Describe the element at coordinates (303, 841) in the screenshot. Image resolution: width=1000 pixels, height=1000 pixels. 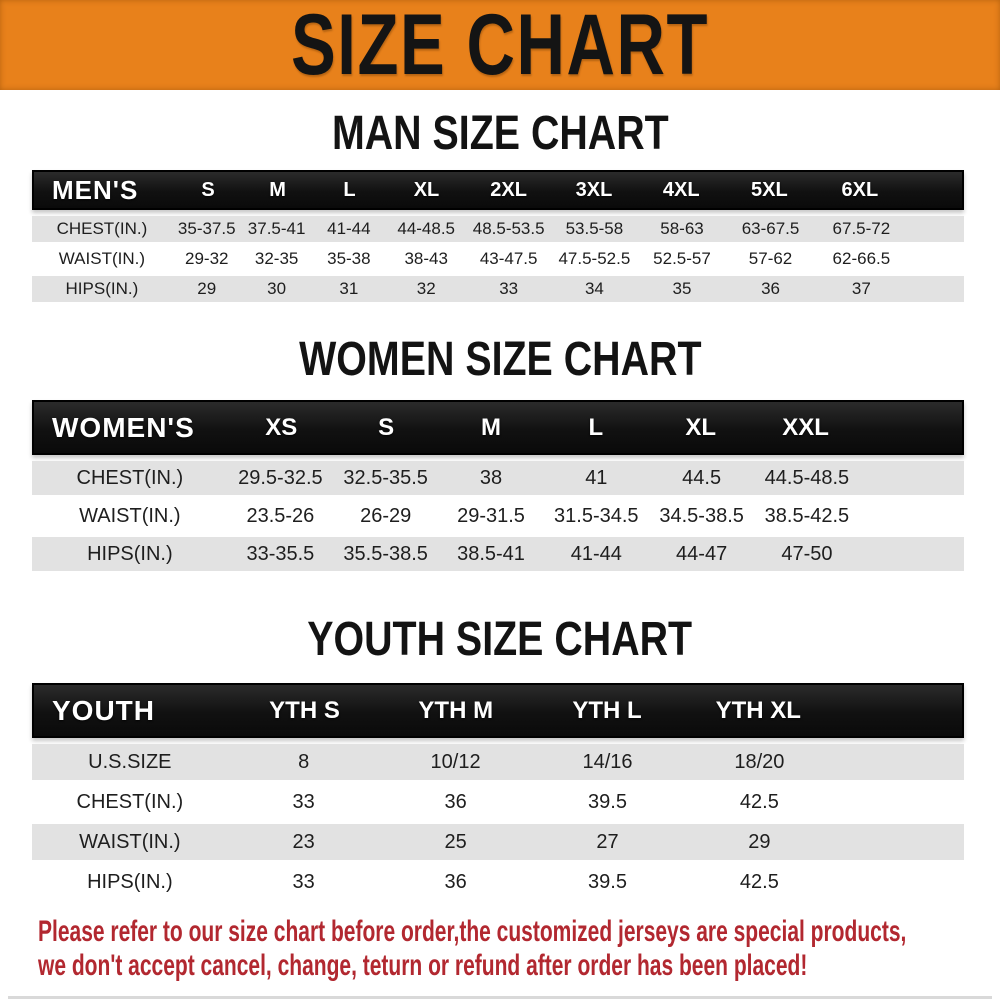
I see `size-cell: 23` at that location.